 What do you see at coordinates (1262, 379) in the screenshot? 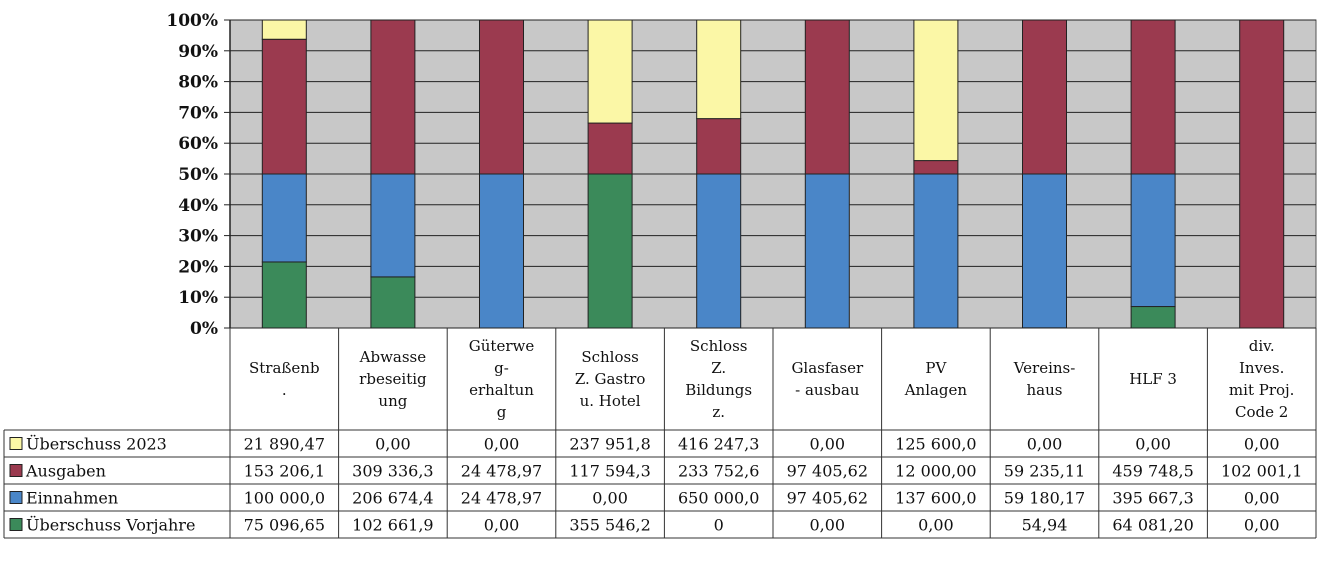
I see `category-label: div. Inves. mit Proj. Code 2` at bounding box center [1262, 379].